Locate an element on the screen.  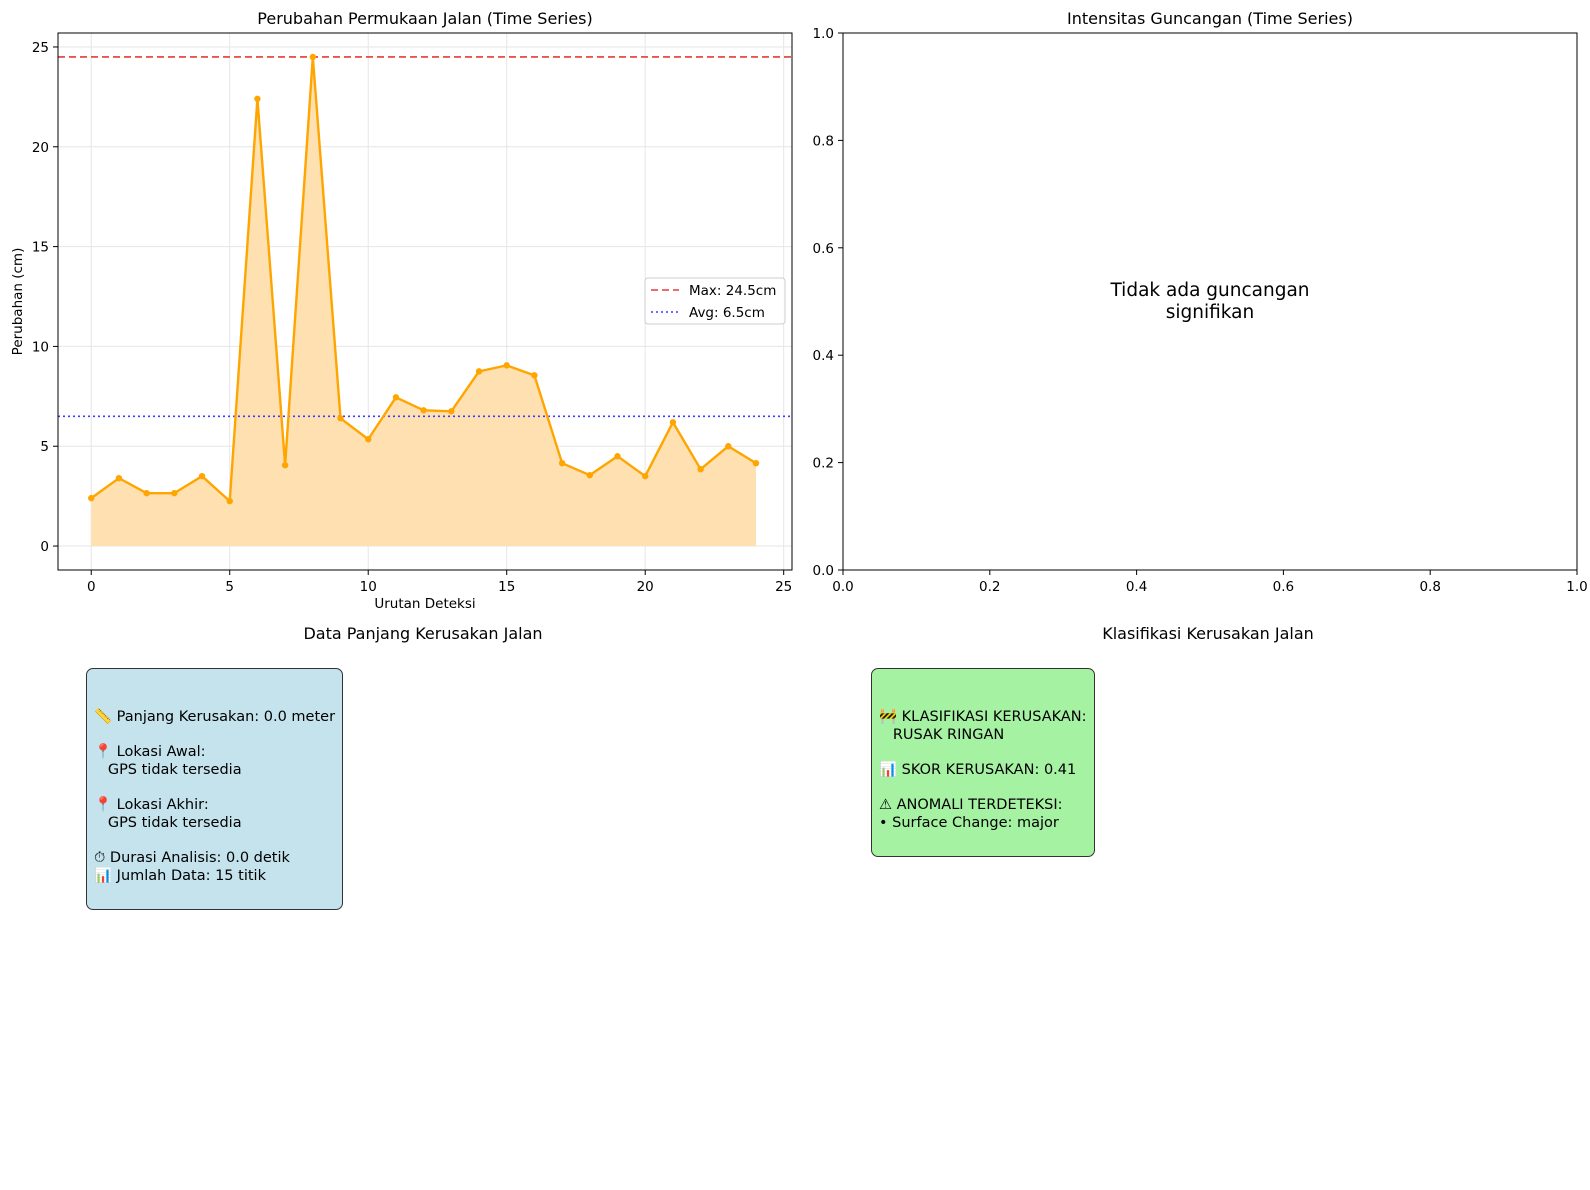
y-tick-label: 20 is located at coordinates (40, 148).